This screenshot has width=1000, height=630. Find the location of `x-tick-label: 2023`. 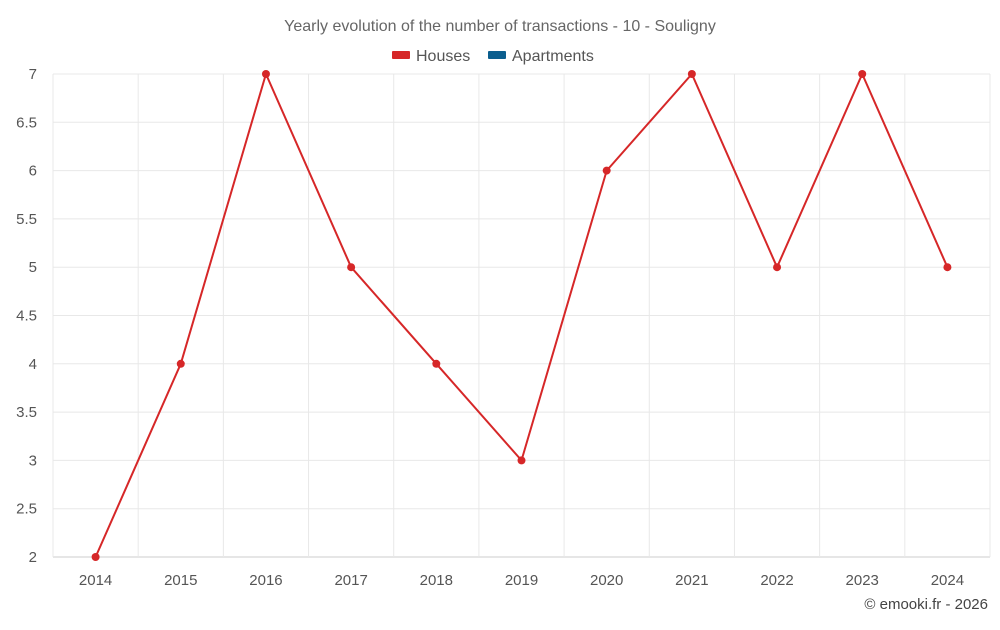

x-tick-label: 2023 is located at coordinates (862, 580).